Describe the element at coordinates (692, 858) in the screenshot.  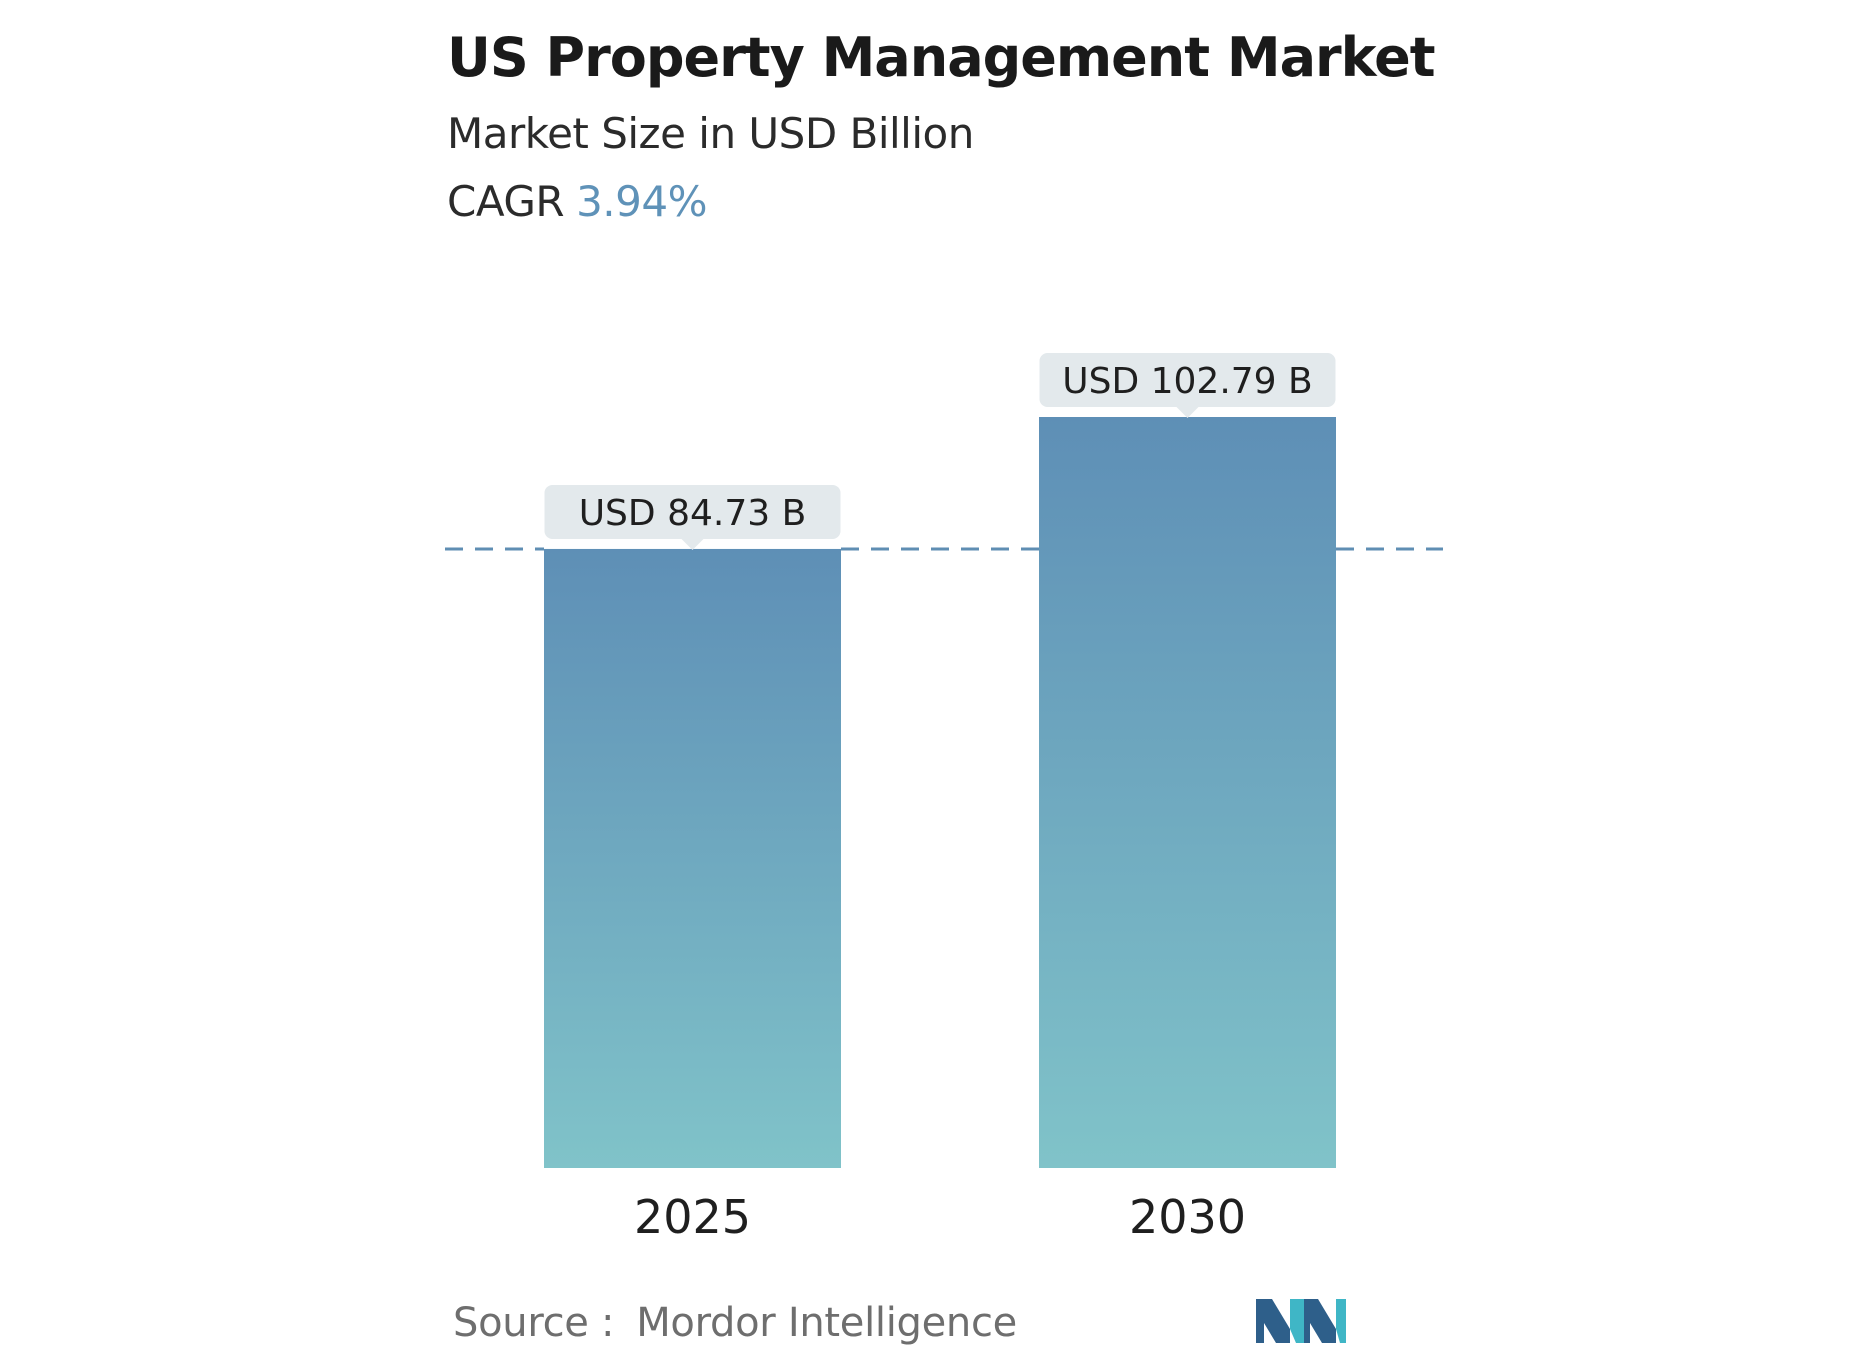
I see `bar-2025` at that location.